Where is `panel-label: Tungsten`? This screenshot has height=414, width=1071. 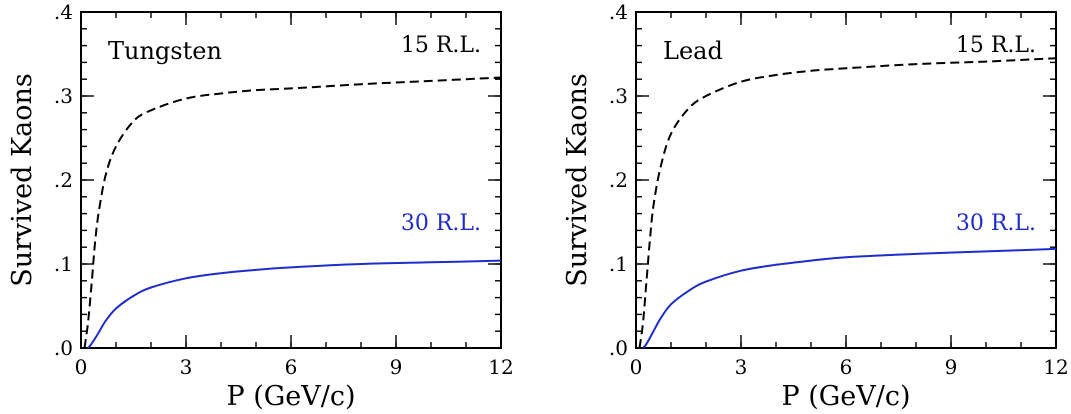
panel-label: Tungsten is located at coordinates (165, 51).